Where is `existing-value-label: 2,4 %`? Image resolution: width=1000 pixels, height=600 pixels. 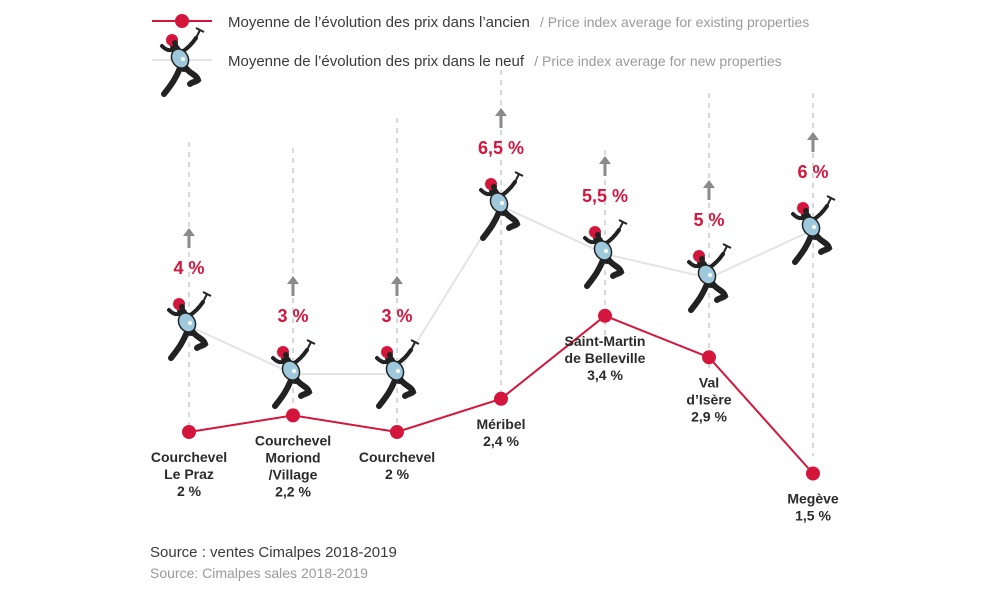 existing-value-label: 2,4 % is located at coordinates (501, 441).